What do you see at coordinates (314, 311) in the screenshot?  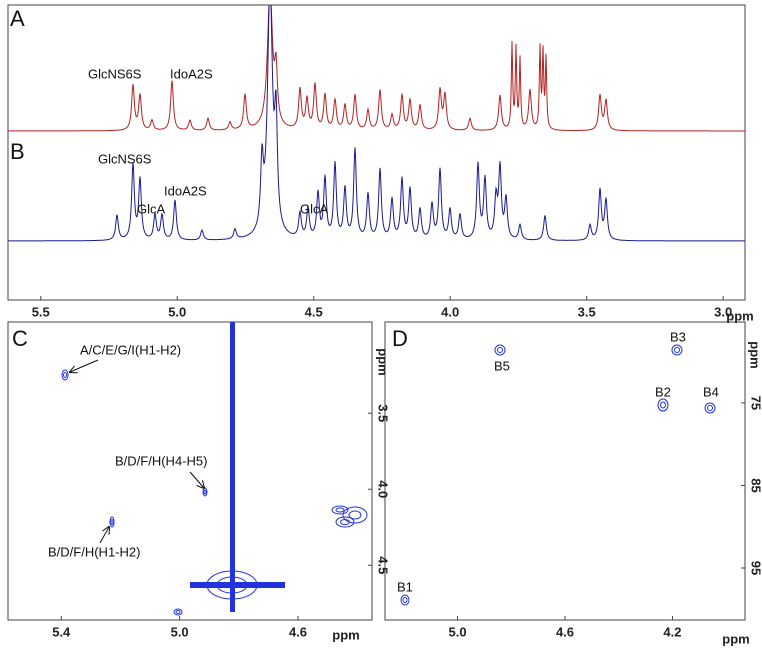 I see `x-tick-label: 4.5` at bounding box center [314, 311].